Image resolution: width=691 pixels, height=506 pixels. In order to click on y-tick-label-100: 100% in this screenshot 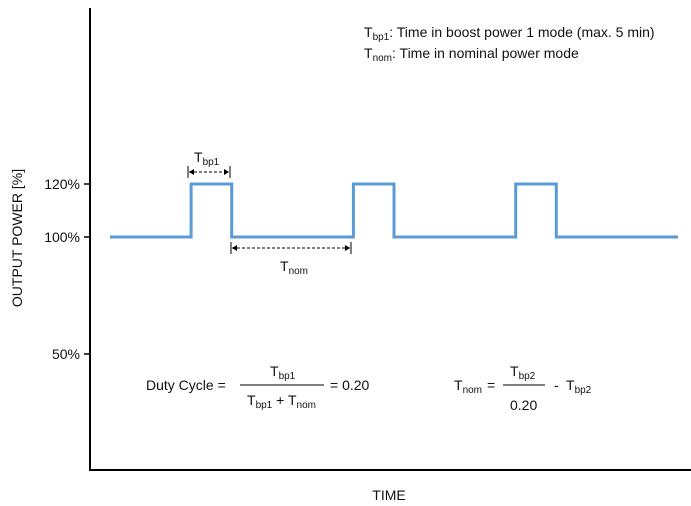, I will do `click(62, 237)`.